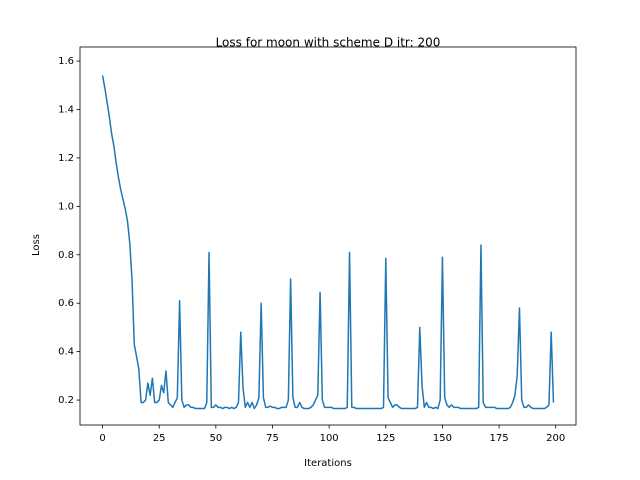 This screenshot has height=480, width=640. What do you see at coordinates (328, 43) in the screenshot?
I see `chart-title: Loss for moon with scheme D itr: 200` at bounding box center [328, 43].